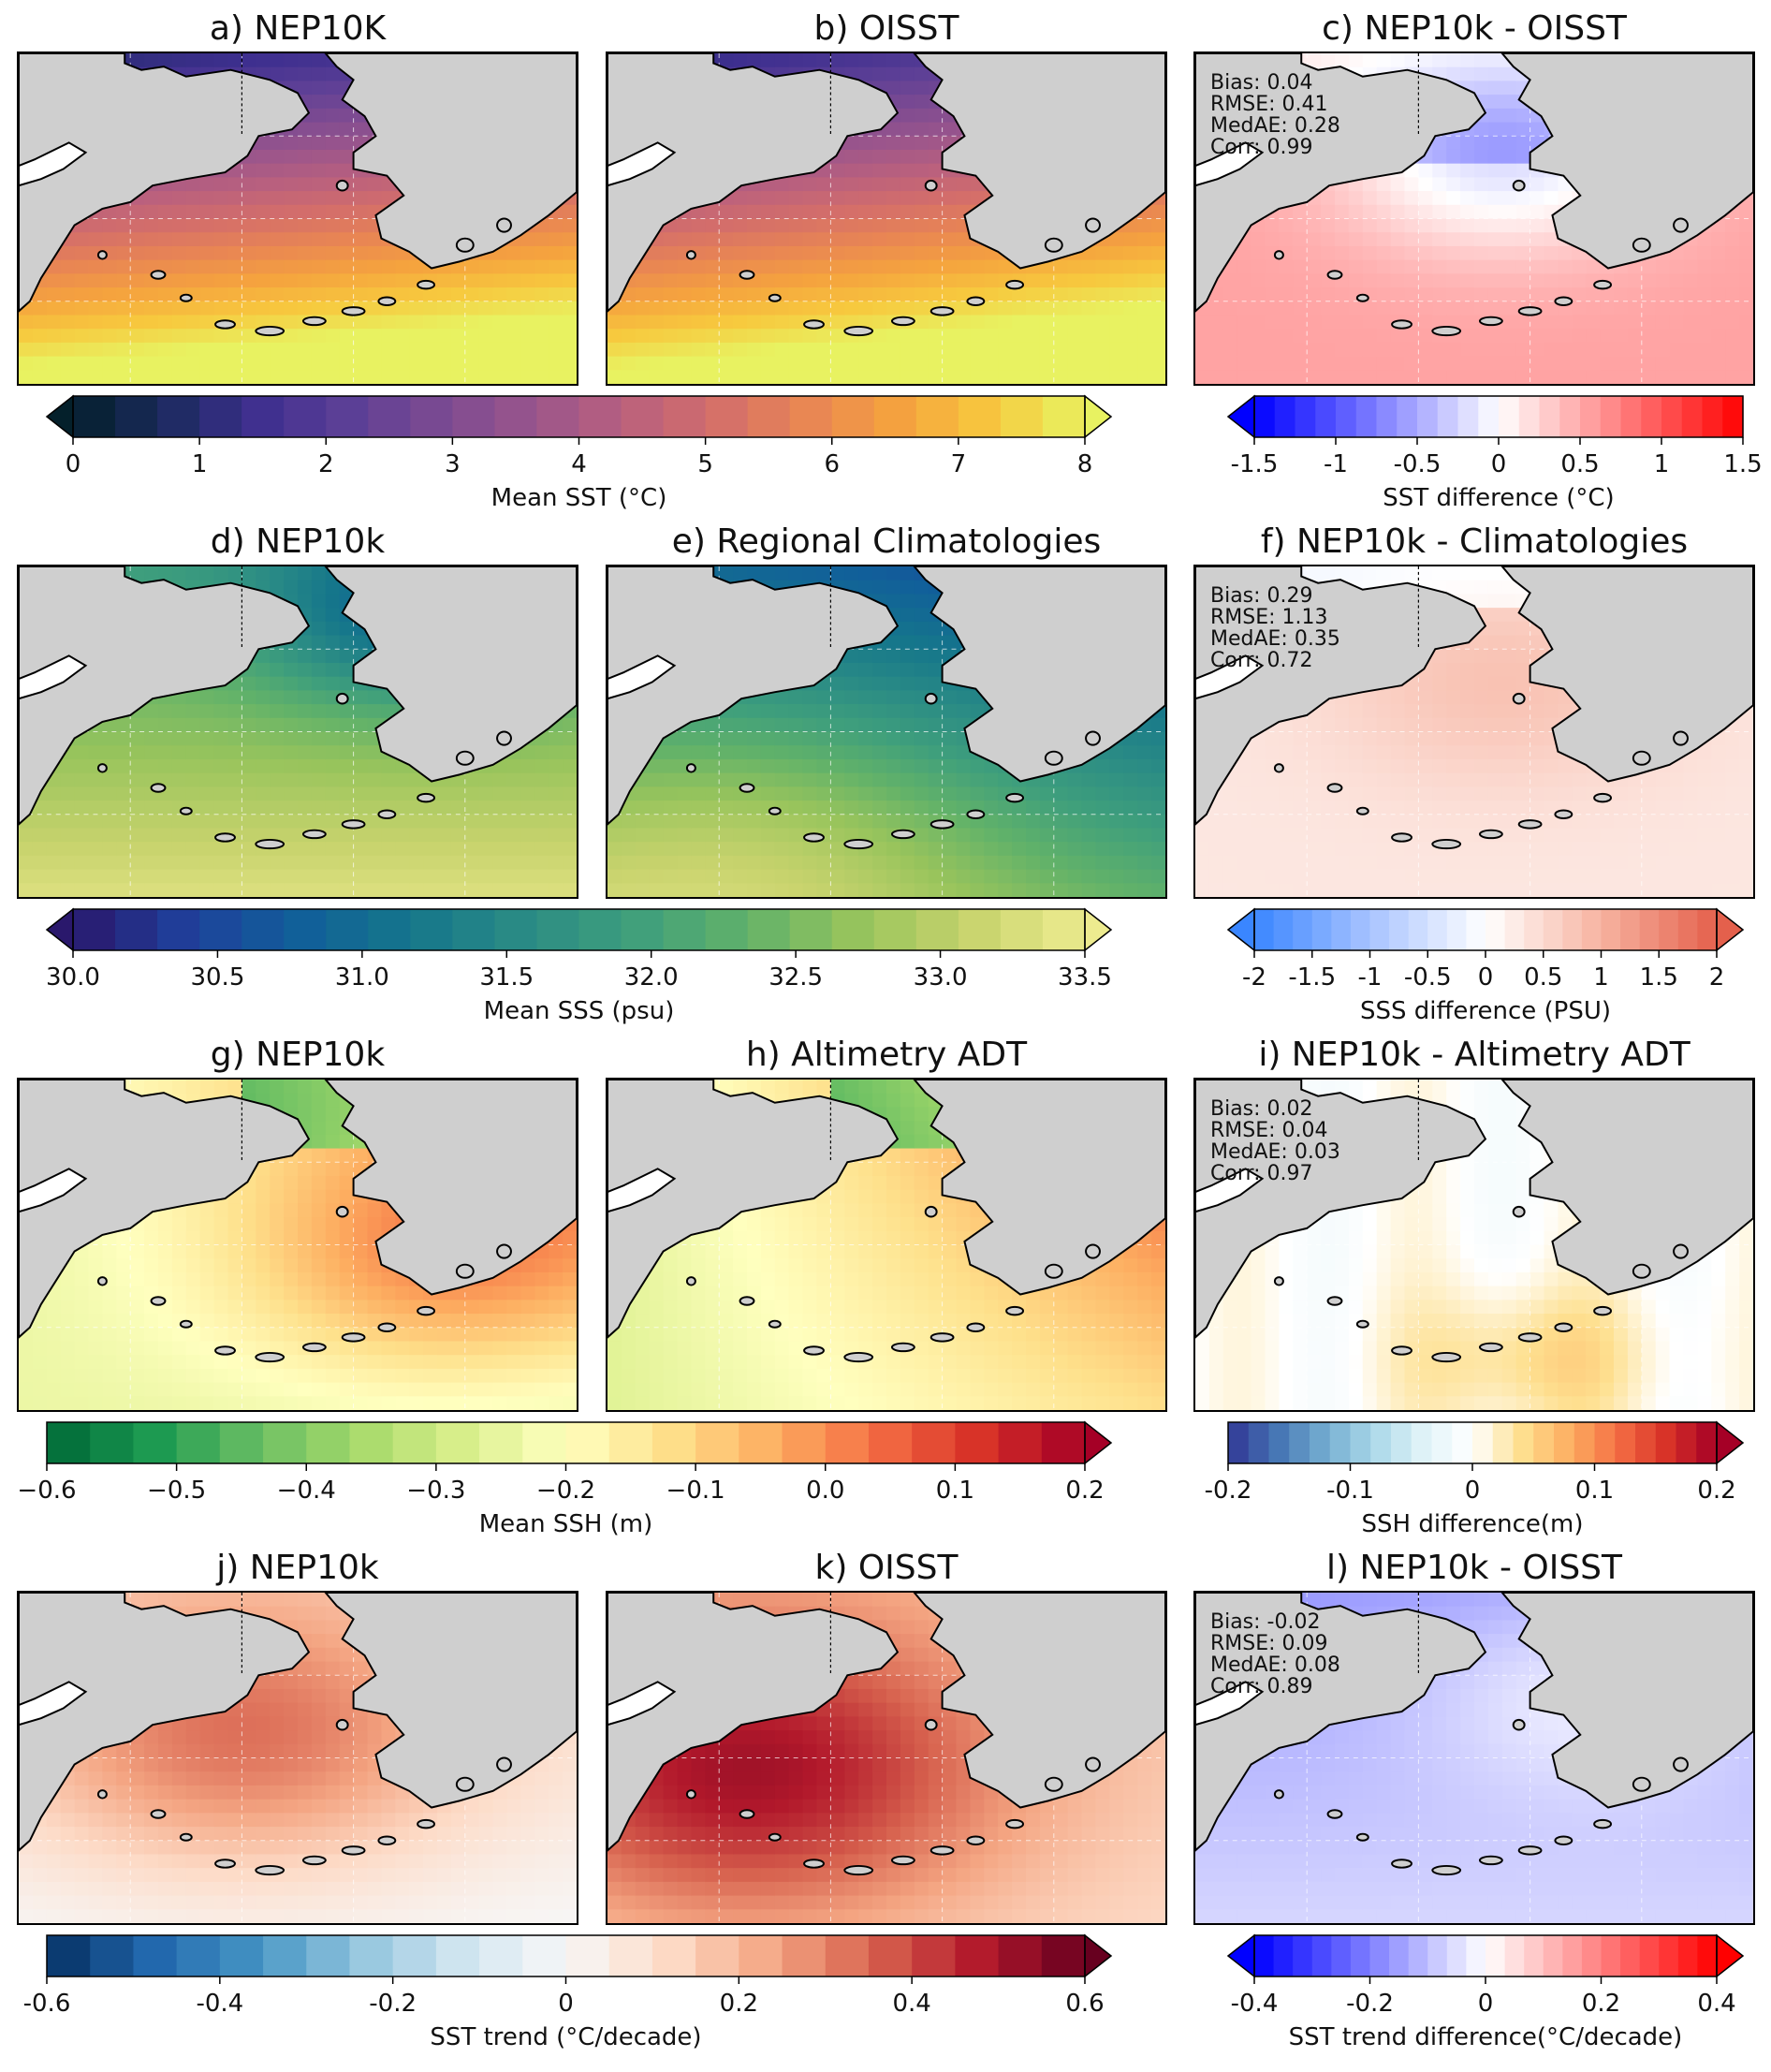 This screenshot has height=2072, width=1771. What do you see at coordinates (217, 977) in the screenshot?
I see `colorbar-tick-label: 30.5` at bounding box center [217, 977].